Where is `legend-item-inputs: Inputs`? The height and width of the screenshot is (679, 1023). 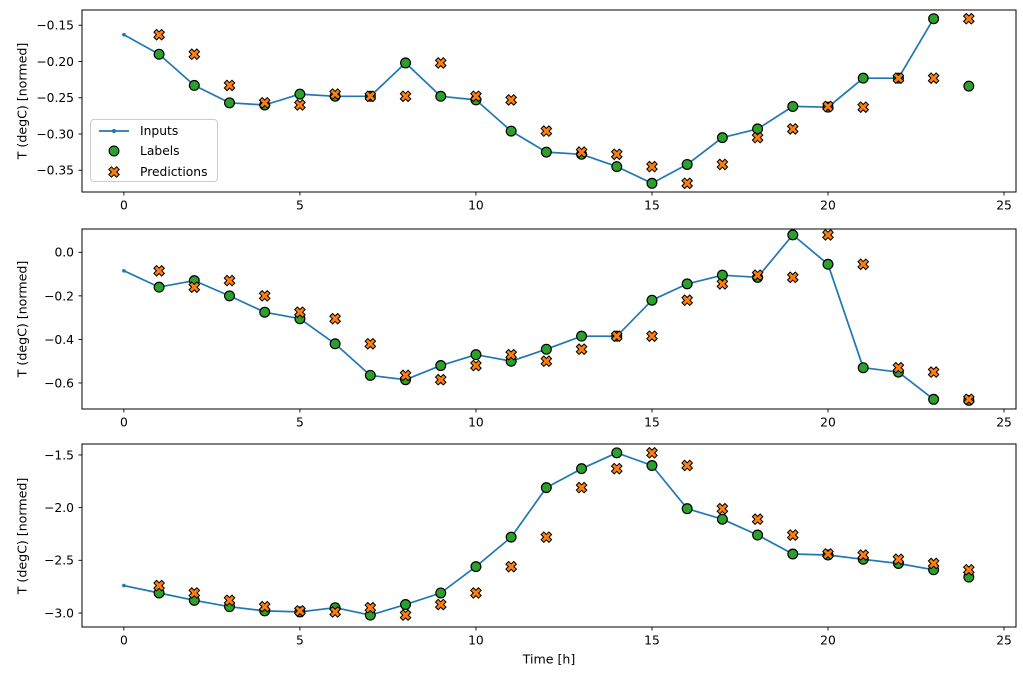
legend-item-inputs: Inputs is located at coordinates (157, 131).